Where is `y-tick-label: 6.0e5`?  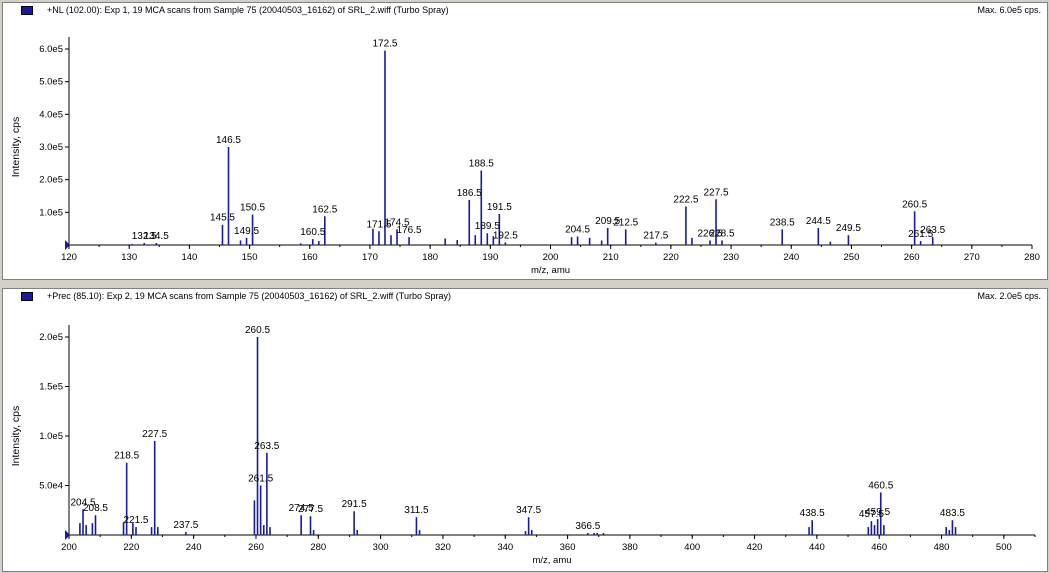
y-tick-label: 6.0e5 is located at coordinates (51, 49).